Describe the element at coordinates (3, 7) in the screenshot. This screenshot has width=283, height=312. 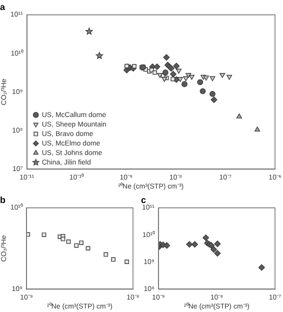
I see `chart-title: a` at that location.